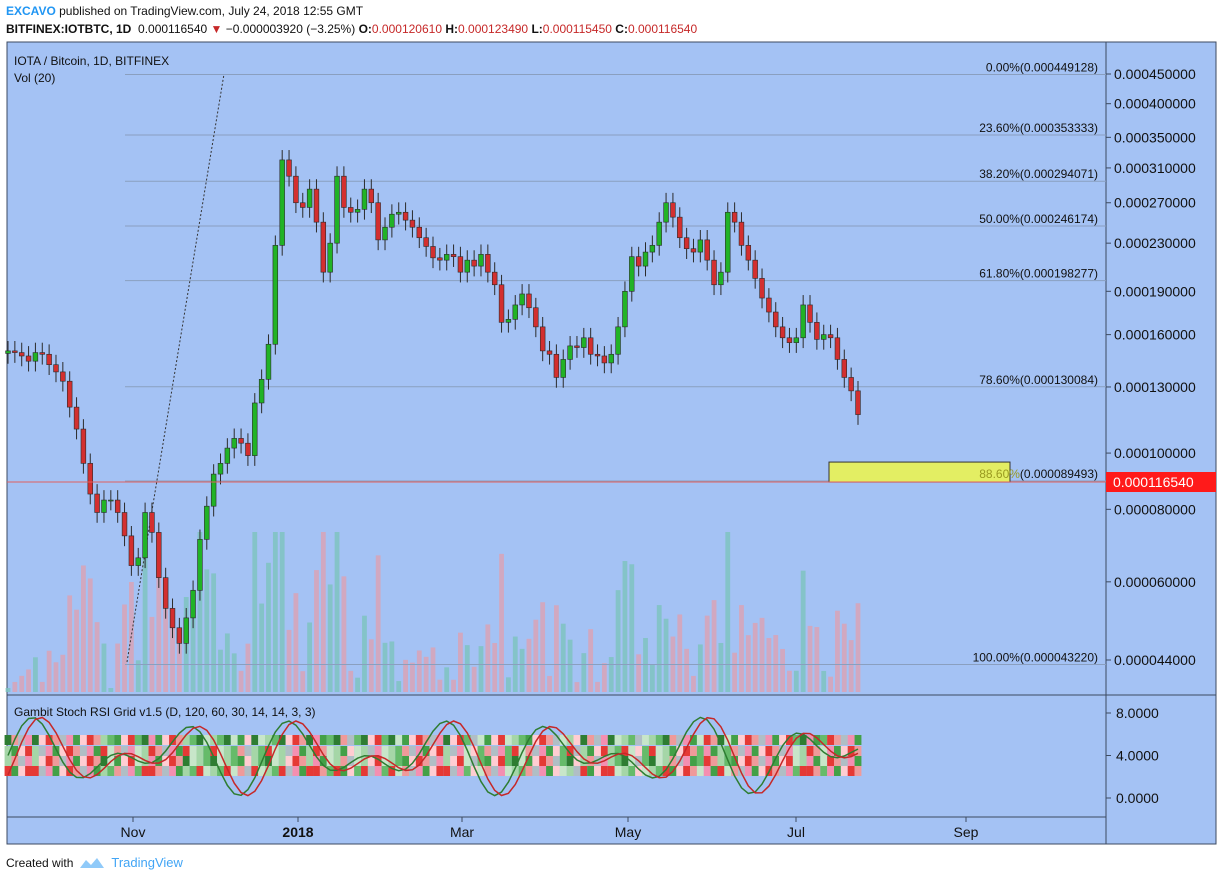 The width and height of the screenshot is (1222, 881). Describe the element at coordinates (462, 832) in the screenshot. I see `time-tick-label: Mar` at that location.